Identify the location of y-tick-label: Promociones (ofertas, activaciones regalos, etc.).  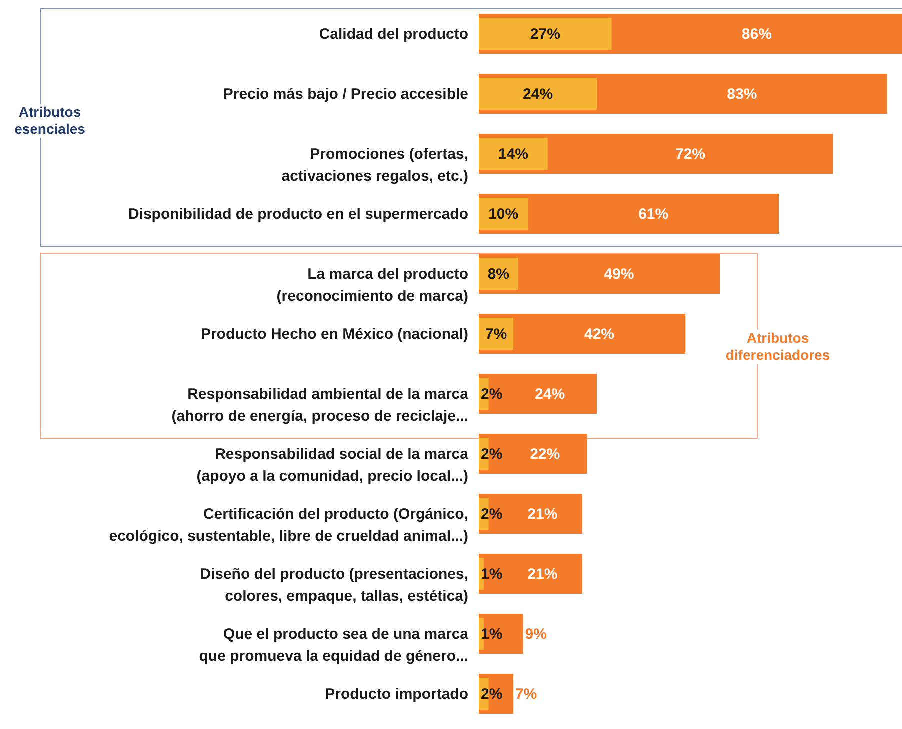
(375, 165).